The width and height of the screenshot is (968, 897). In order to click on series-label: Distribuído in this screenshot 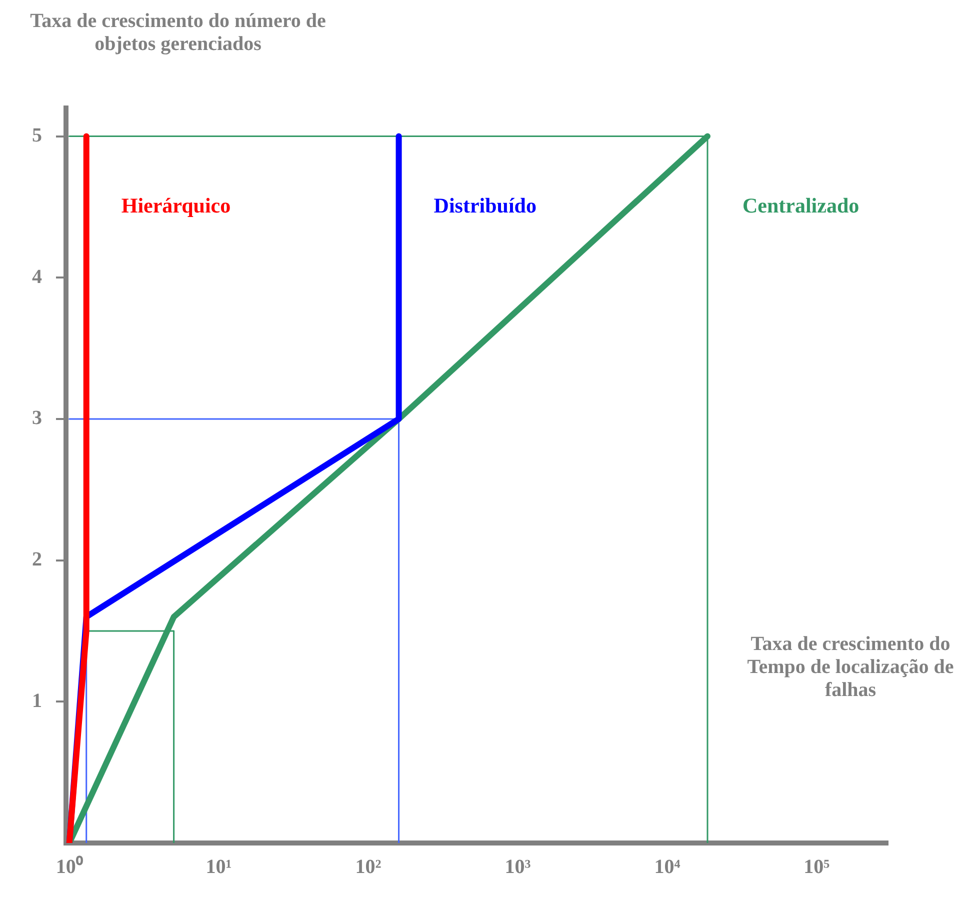, I will do `click(485, 205)`.